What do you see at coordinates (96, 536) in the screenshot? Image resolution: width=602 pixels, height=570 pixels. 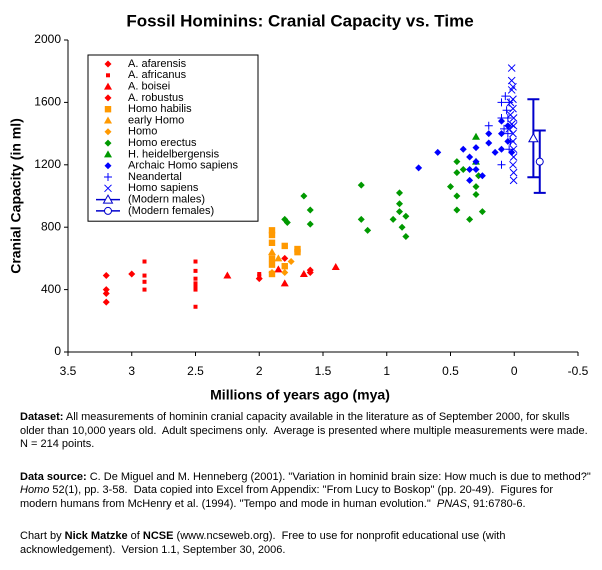 I see `note-text: Nick Matzke` at bounding box center [96, 536].